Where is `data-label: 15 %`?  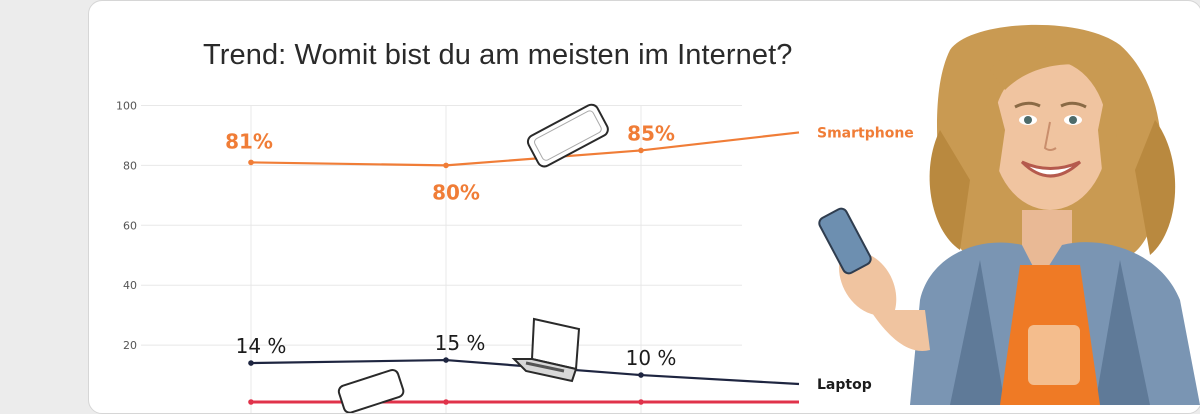
data-label: 15 % is located at coordinates (460, 343).